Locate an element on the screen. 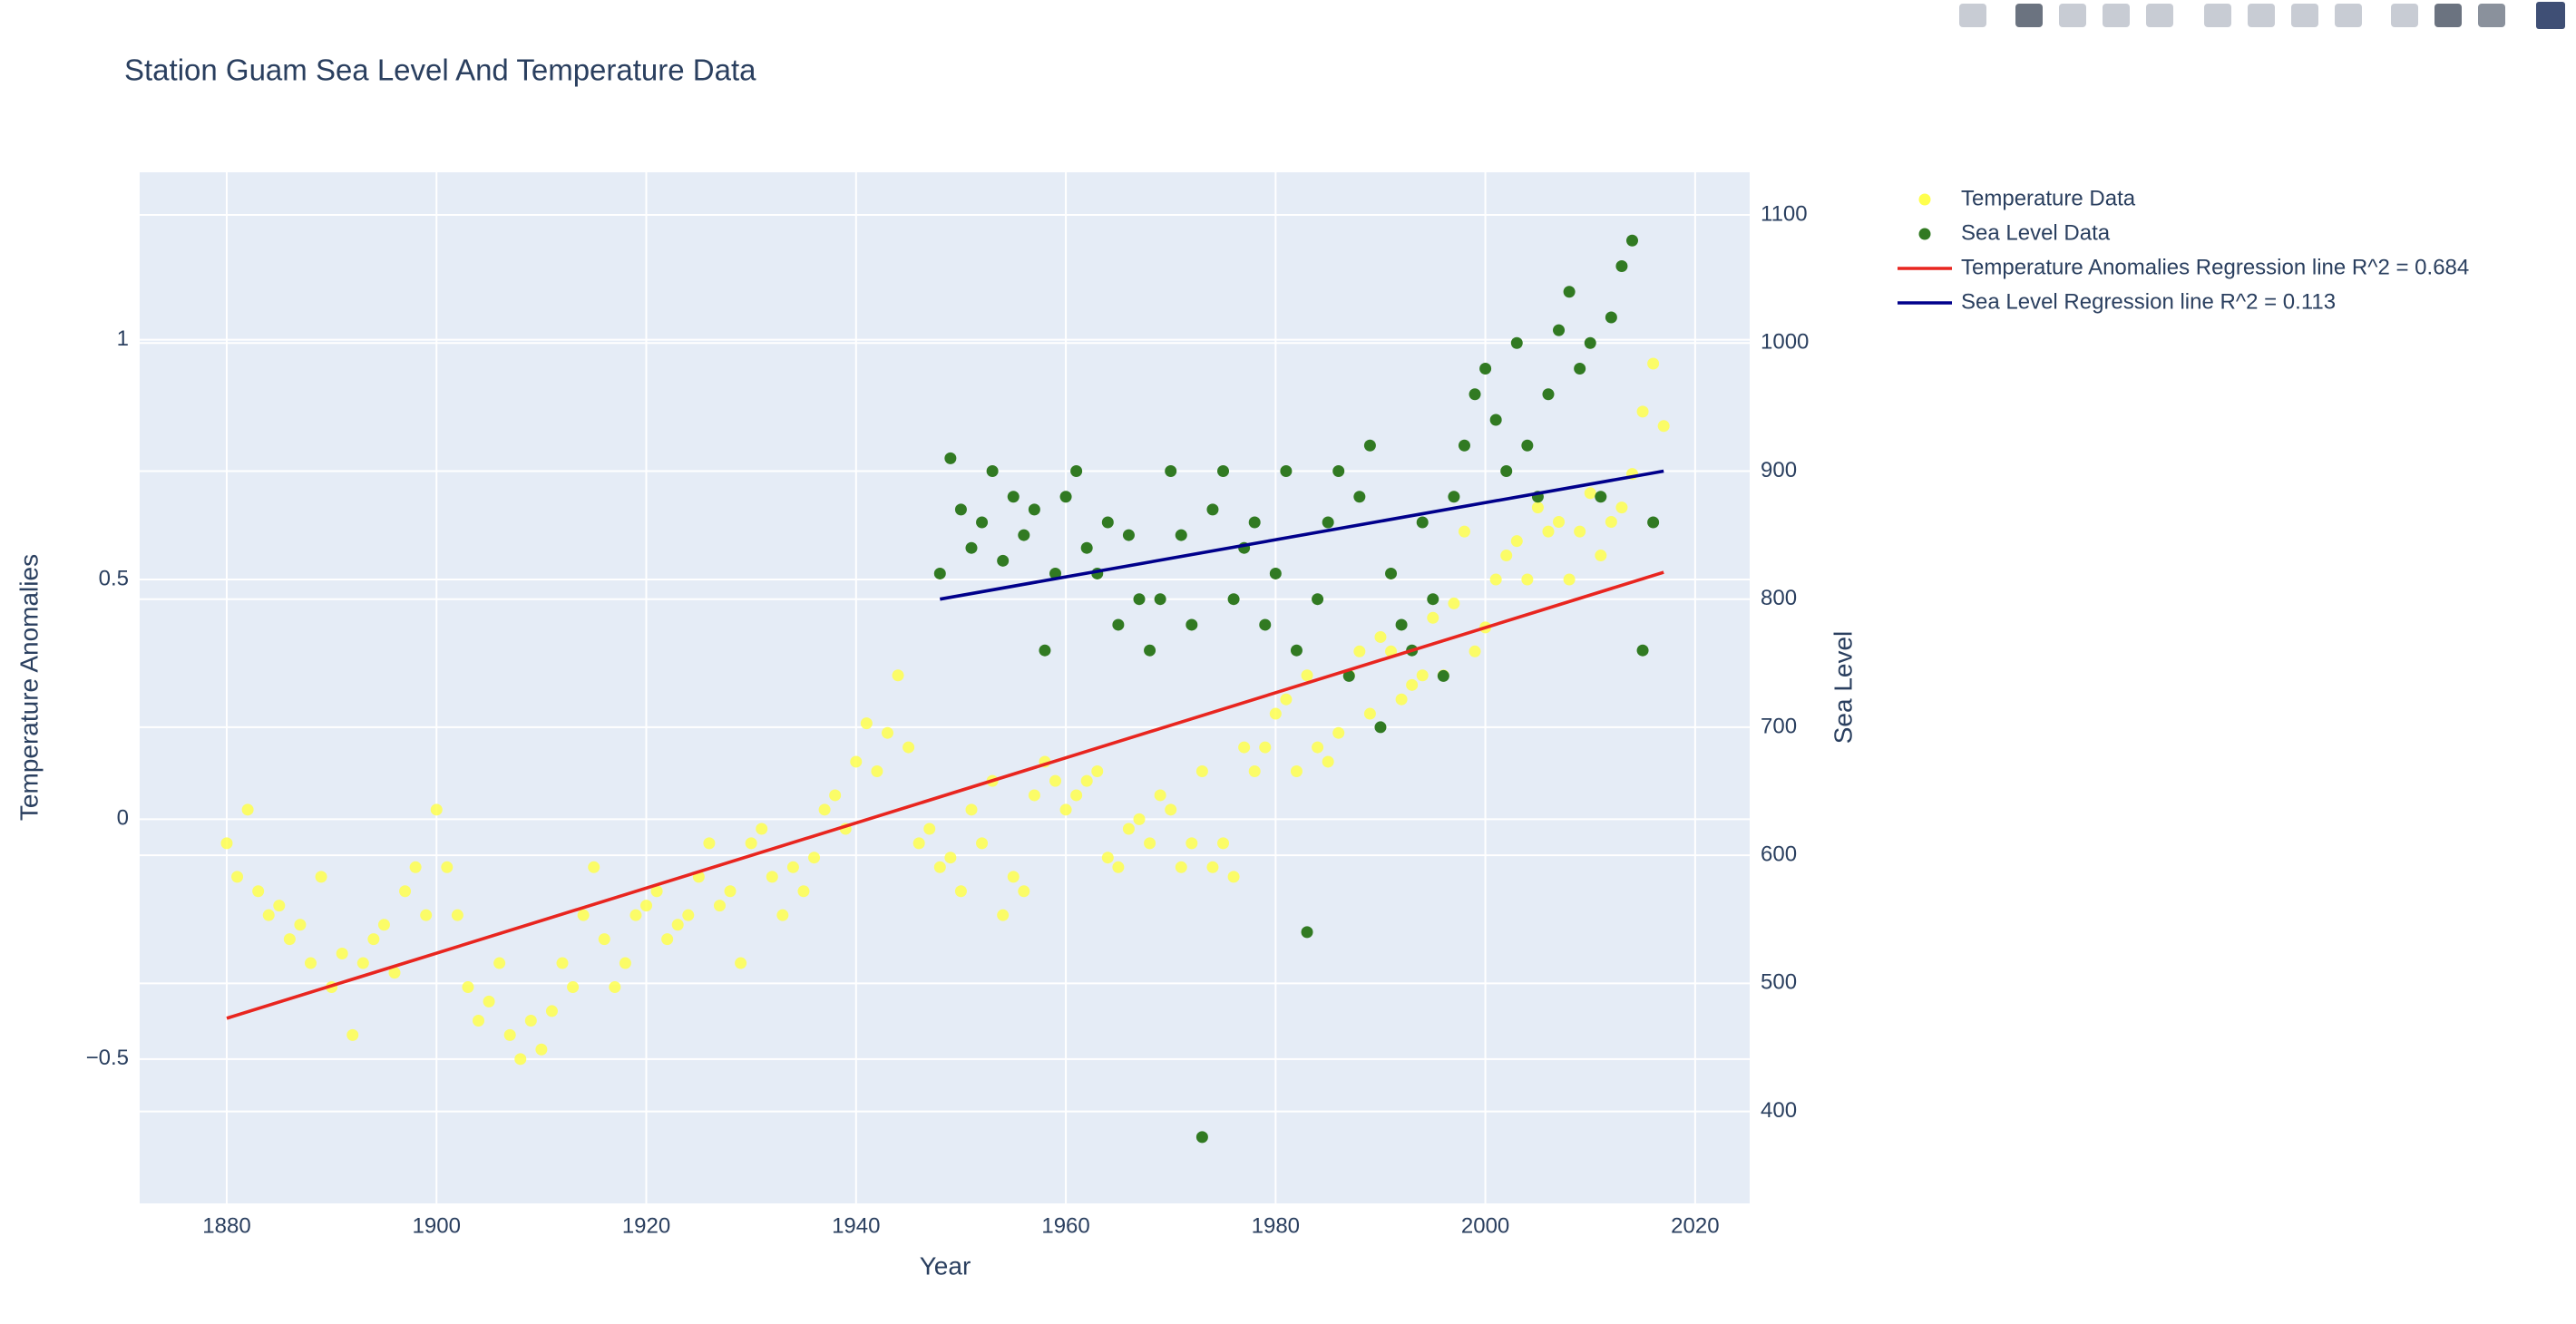 The height and width of the screenshot is (1324, 2576). reset-button is located at coordinates (2348, 15).